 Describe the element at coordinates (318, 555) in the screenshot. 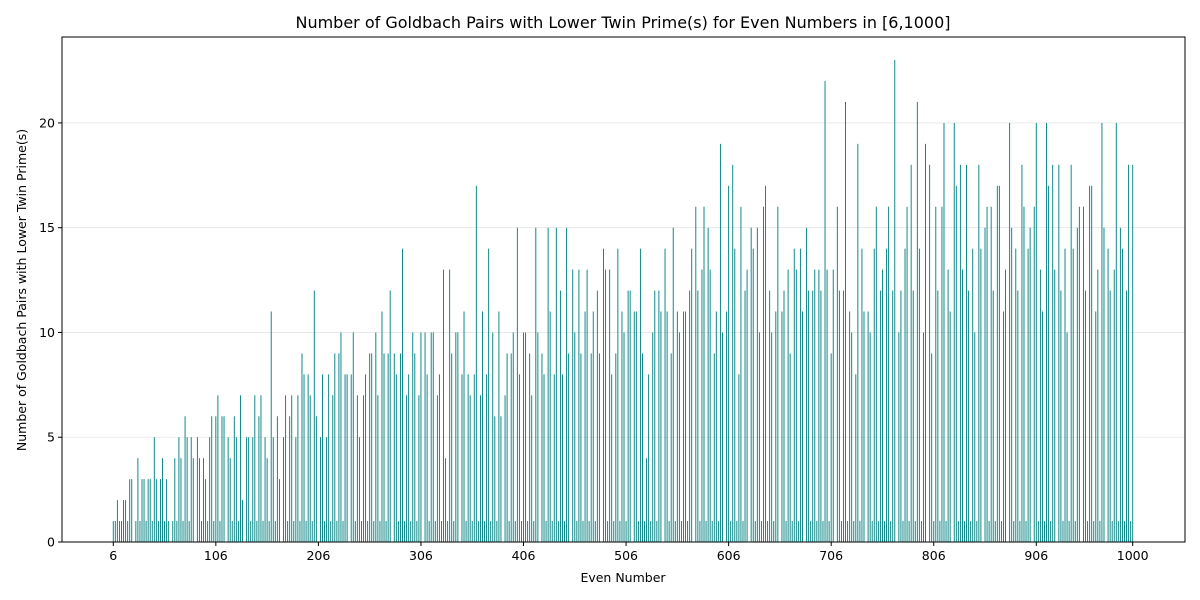

I see `x-tick-label: 206` at that location.